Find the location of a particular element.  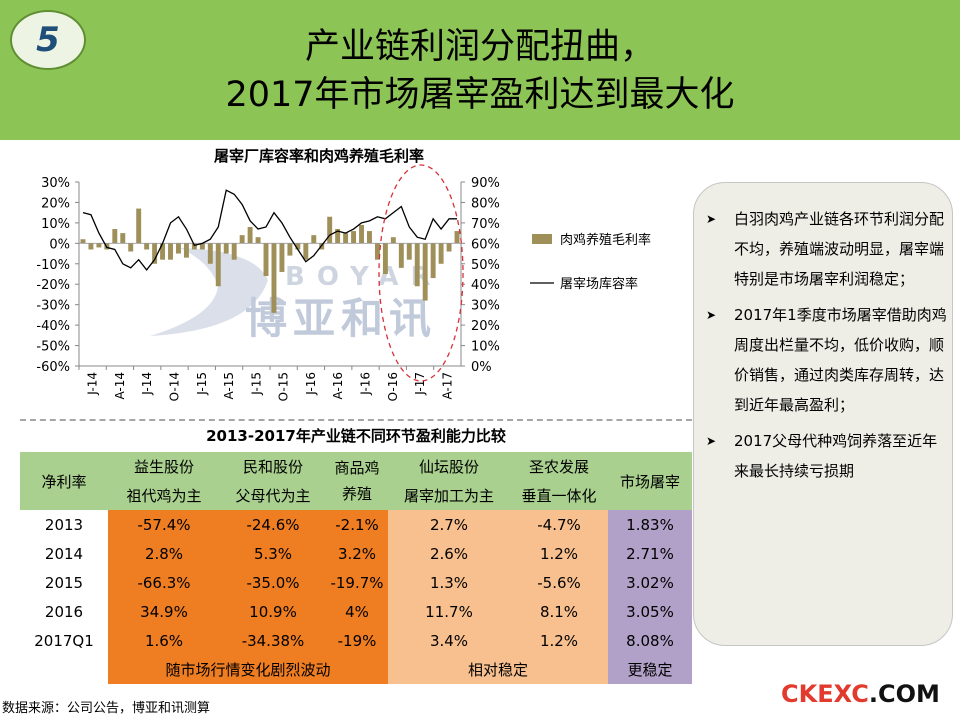

left-tick-label: 10% is located at coordinates (55, 224).